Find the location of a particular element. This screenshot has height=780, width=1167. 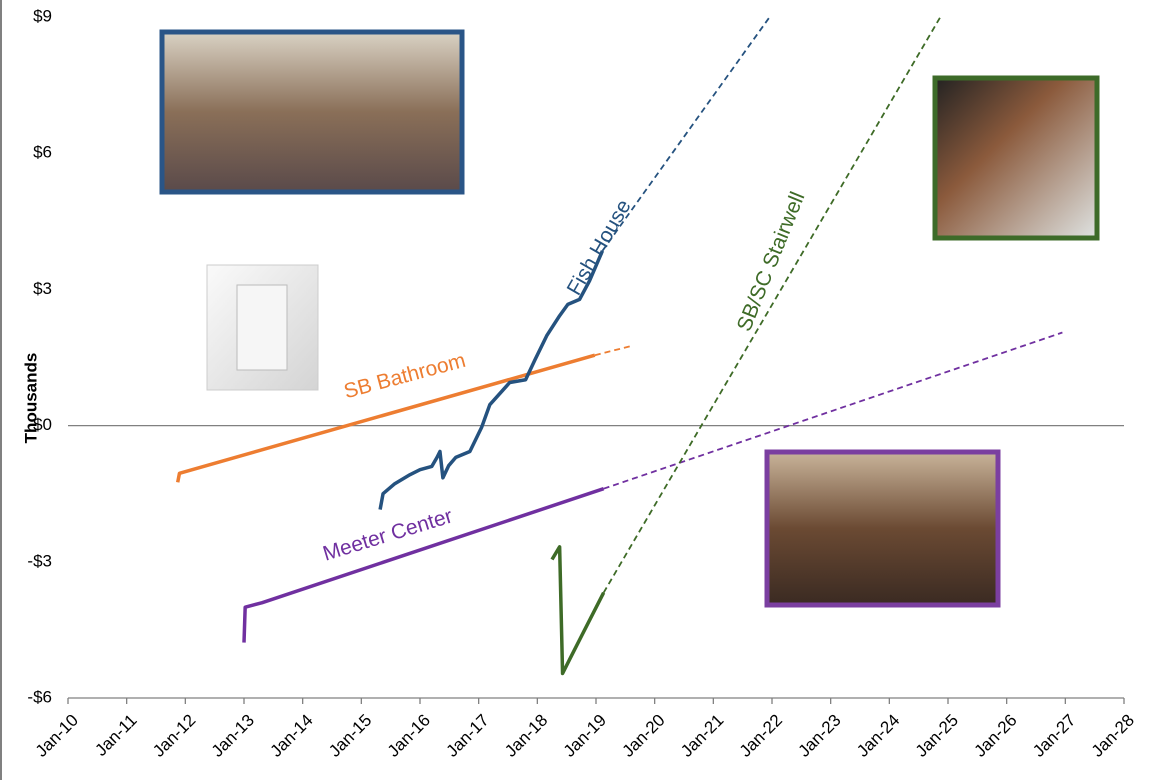

y-axis-title: Thousands is located at coordinates (30, 398).